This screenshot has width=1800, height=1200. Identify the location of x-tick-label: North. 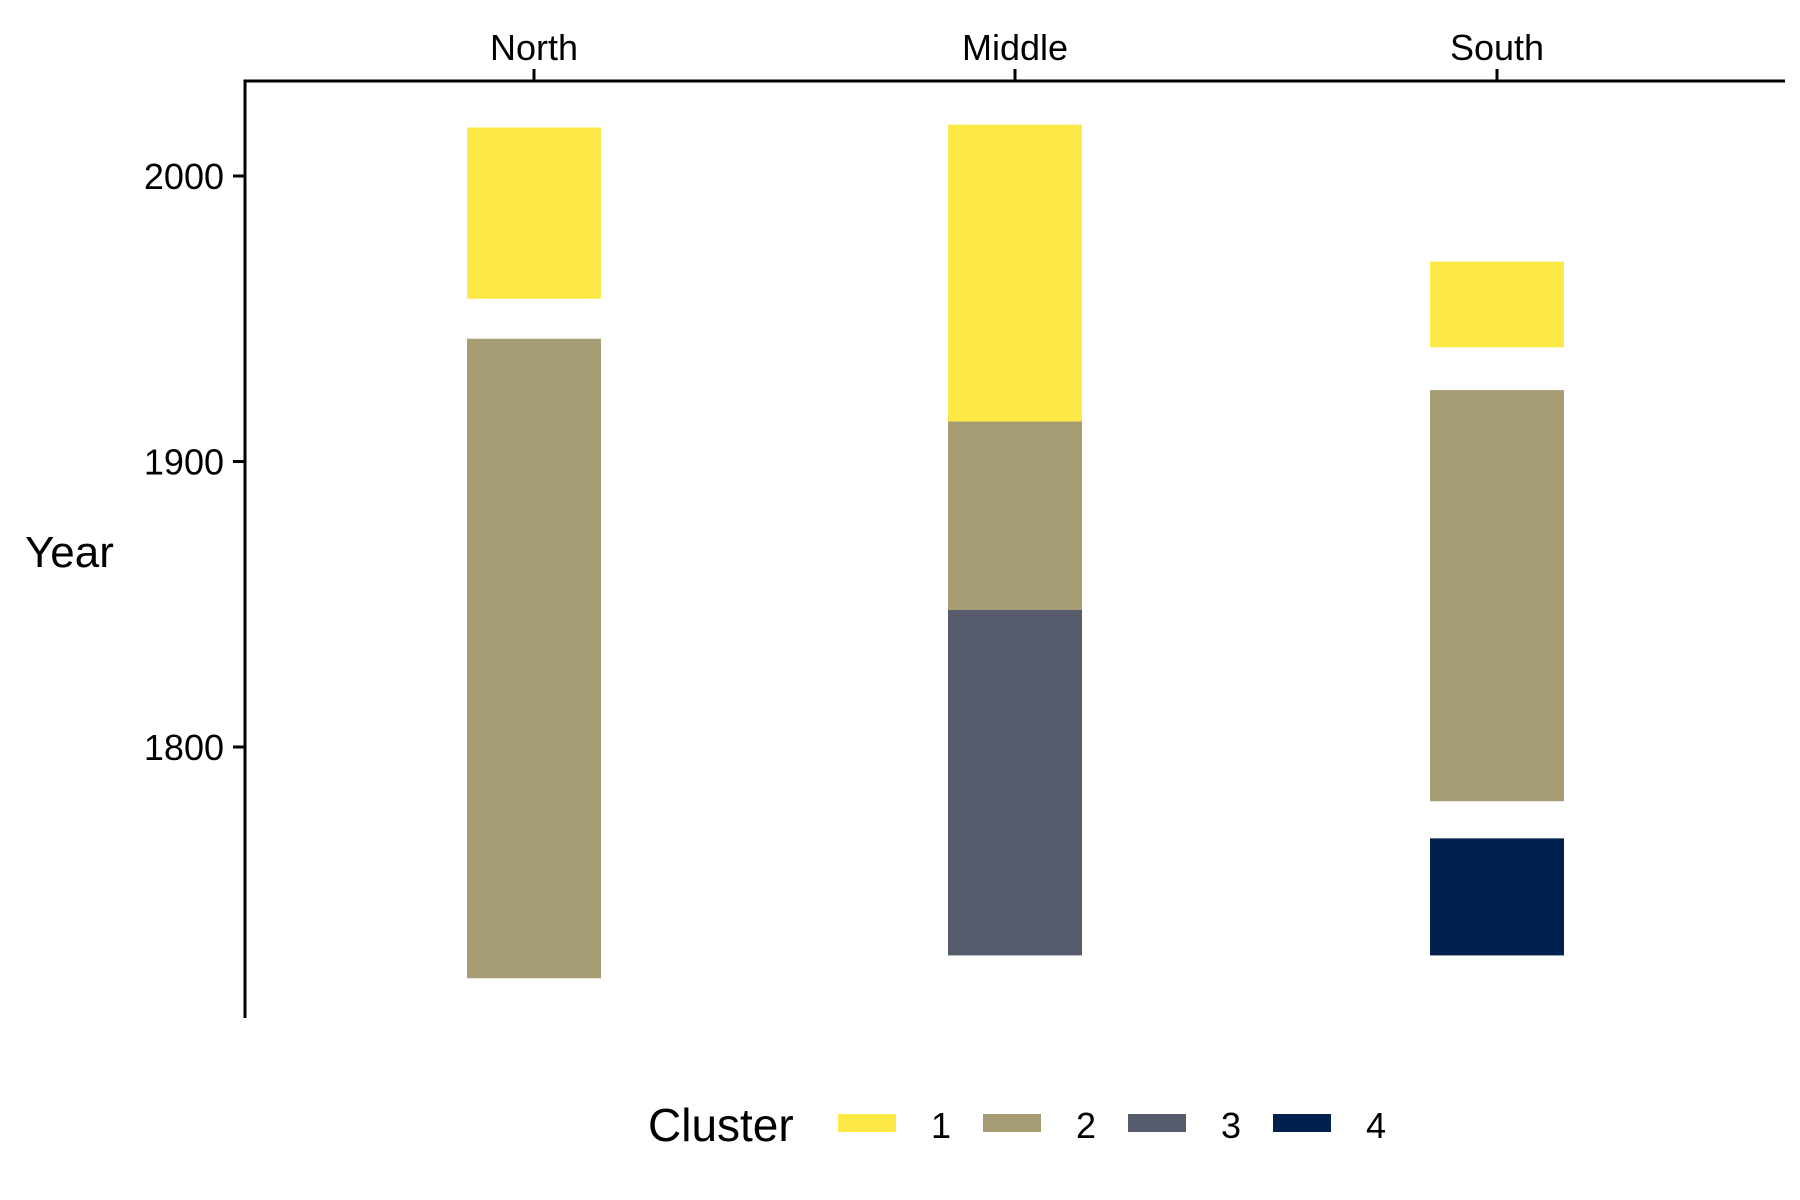
(534, 47).